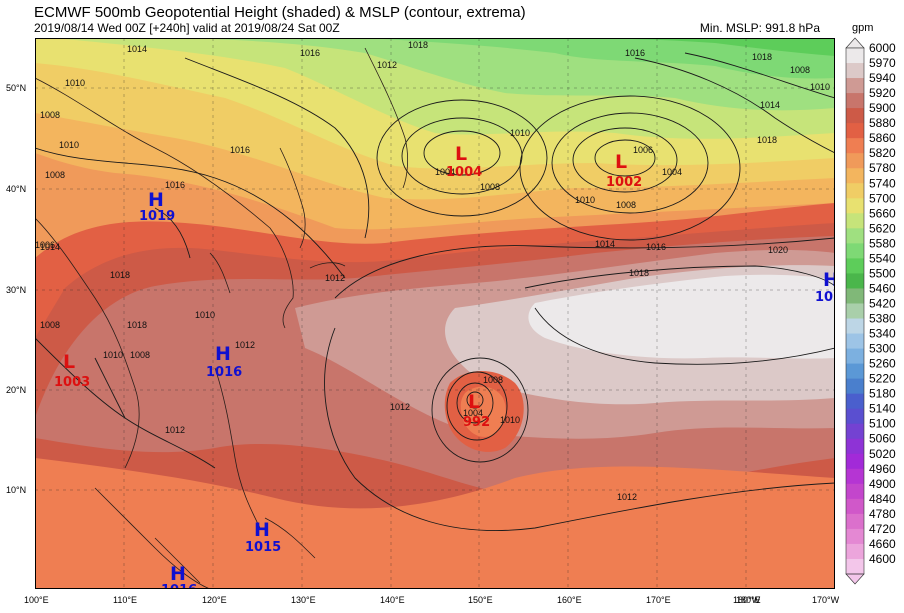 This screenshot has width=904, height=613. Describe the element at coordinates (882, 78) in the screenshot. I see `colorbar-level-label: 5940` at that location.